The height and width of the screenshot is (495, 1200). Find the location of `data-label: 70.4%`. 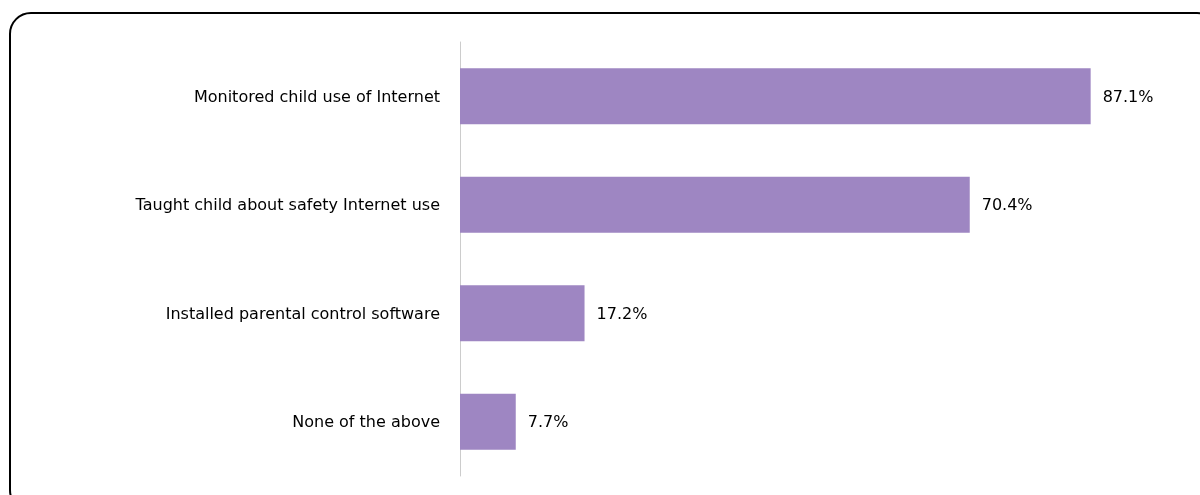

data-label: 70.4% is located at coordinates (1007, 205).